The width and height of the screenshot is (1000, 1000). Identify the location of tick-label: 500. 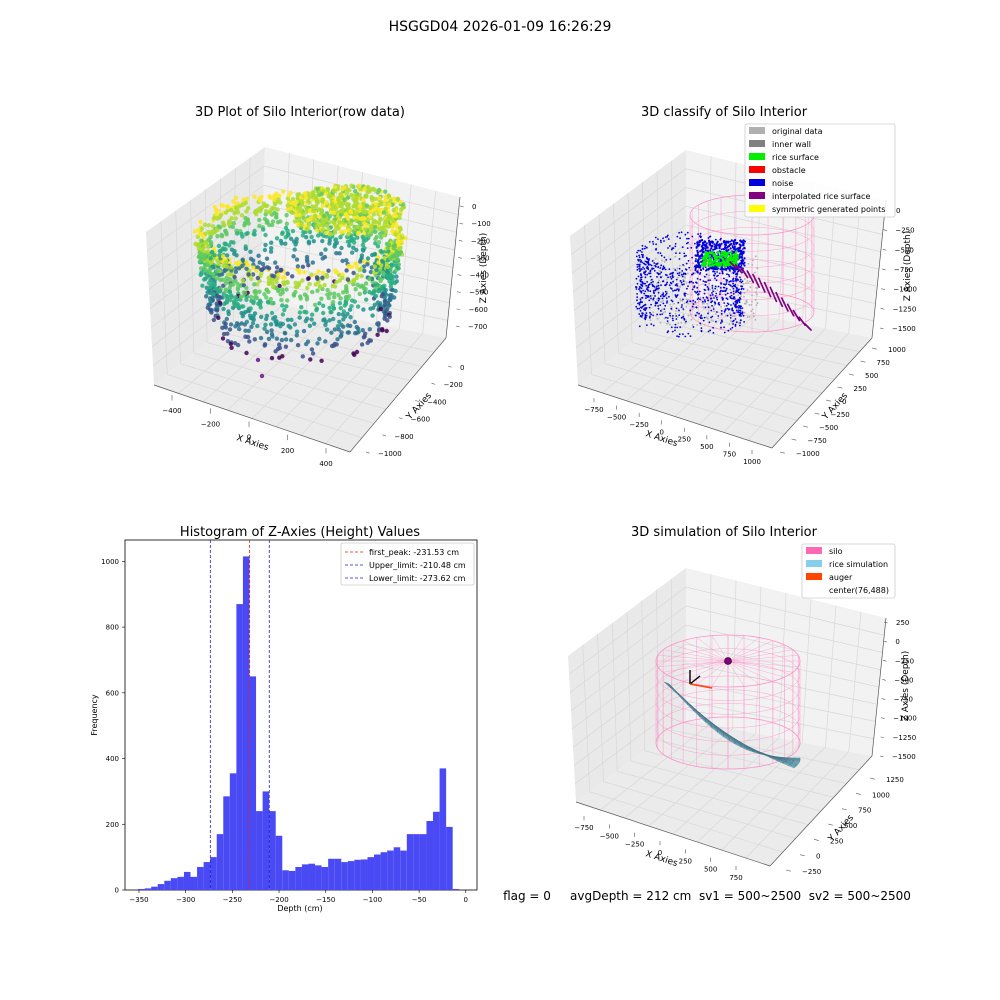
(706, 447).